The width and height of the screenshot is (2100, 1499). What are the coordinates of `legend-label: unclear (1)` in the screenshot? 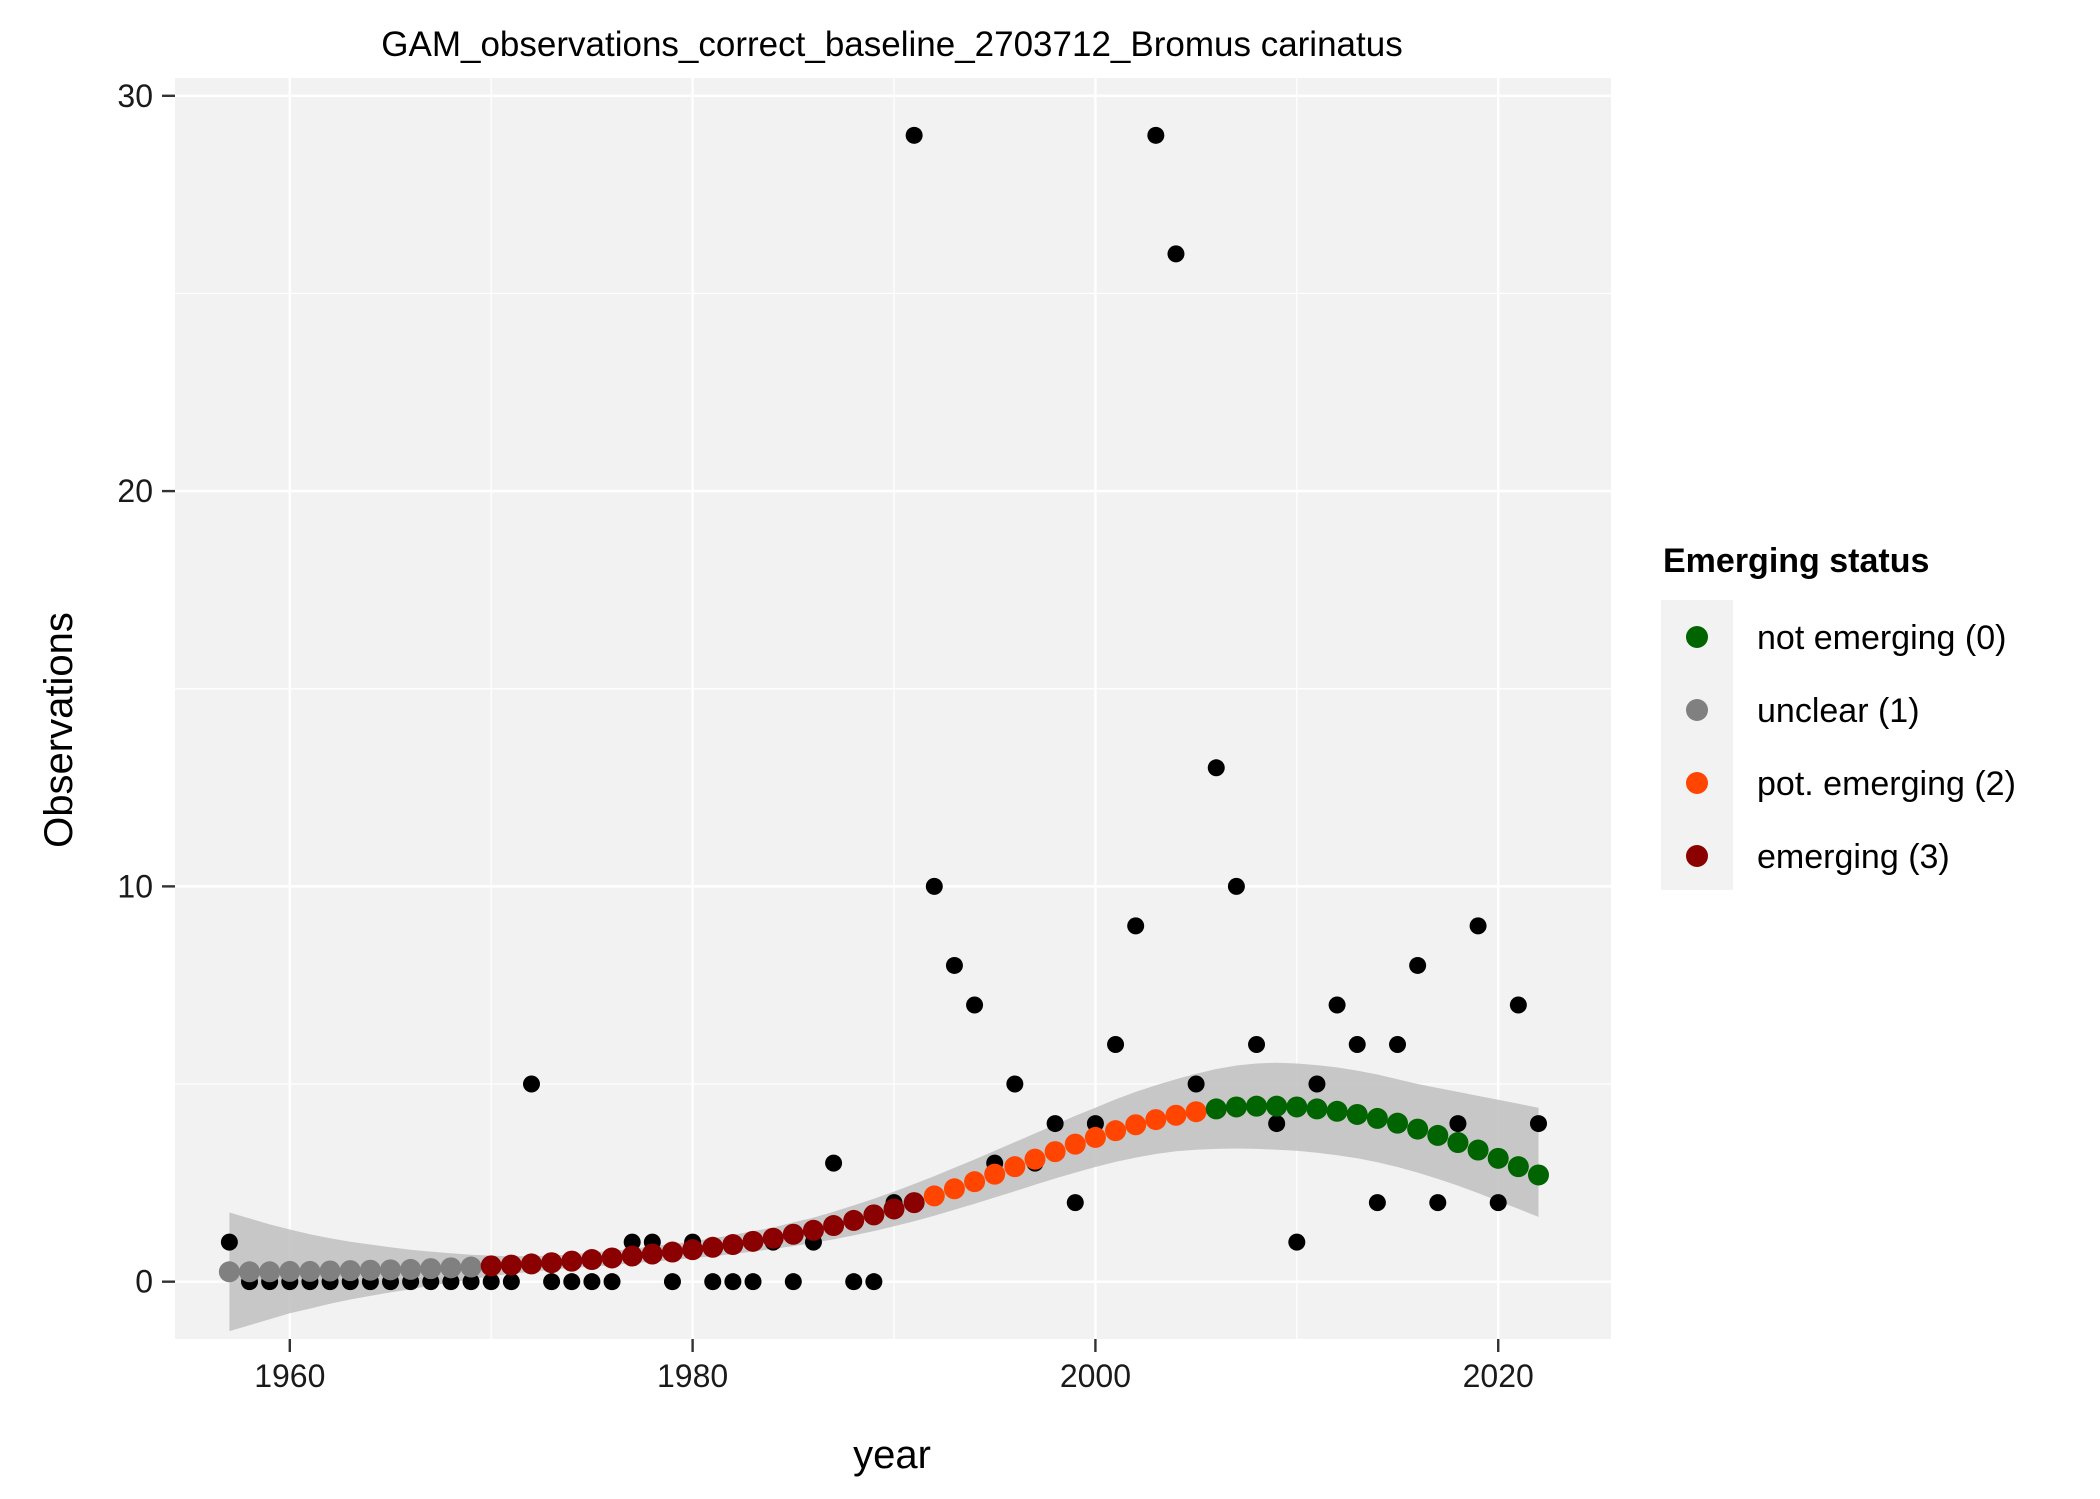 It's located at (1838, 711).